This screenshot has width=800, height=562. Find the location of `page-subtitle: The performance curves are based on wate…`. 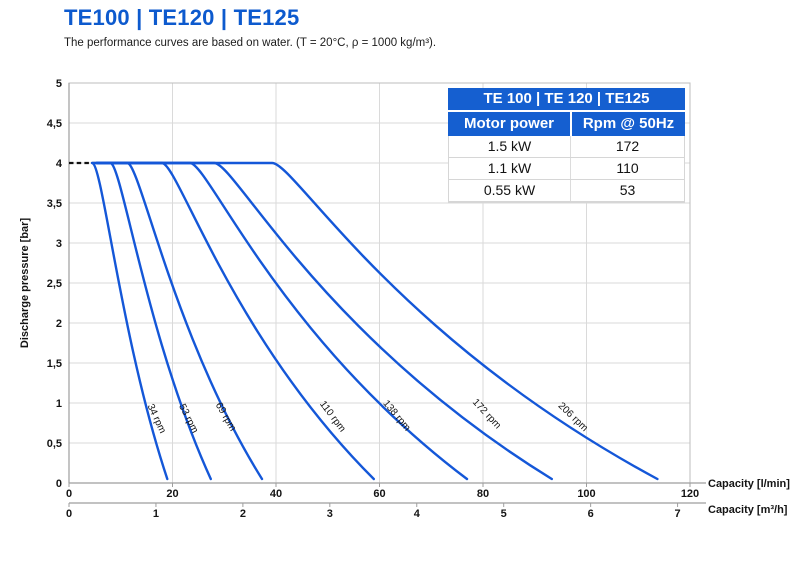

page-subtitle: The performance curves are based on wate… is located at coordinates (250, 43).